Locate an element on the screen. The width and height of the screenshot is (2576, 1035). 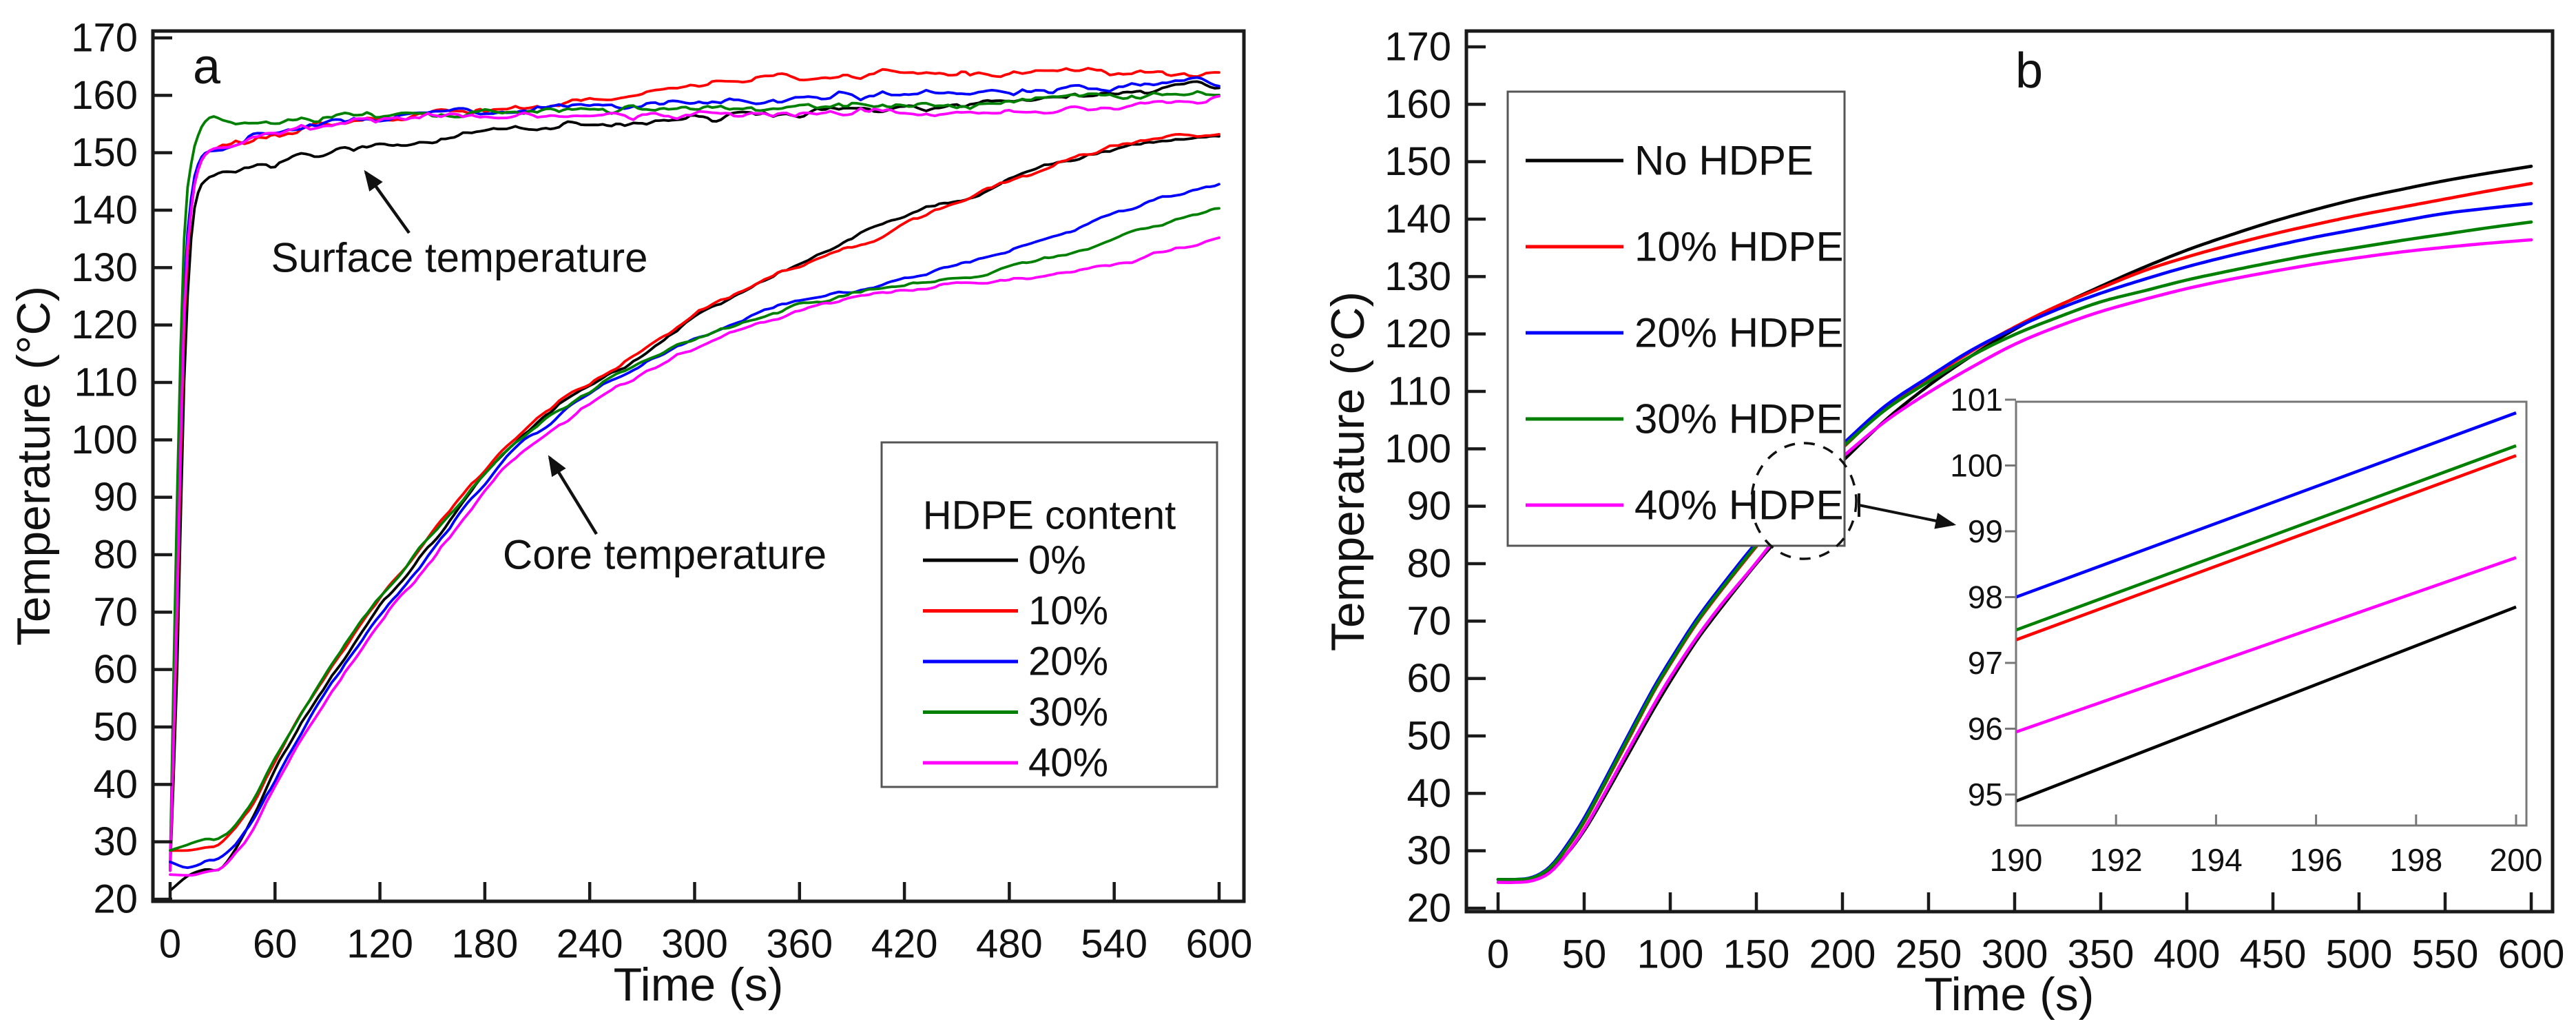
x-axis-title-b: Time (s) is located at coordinates (2009, 994).